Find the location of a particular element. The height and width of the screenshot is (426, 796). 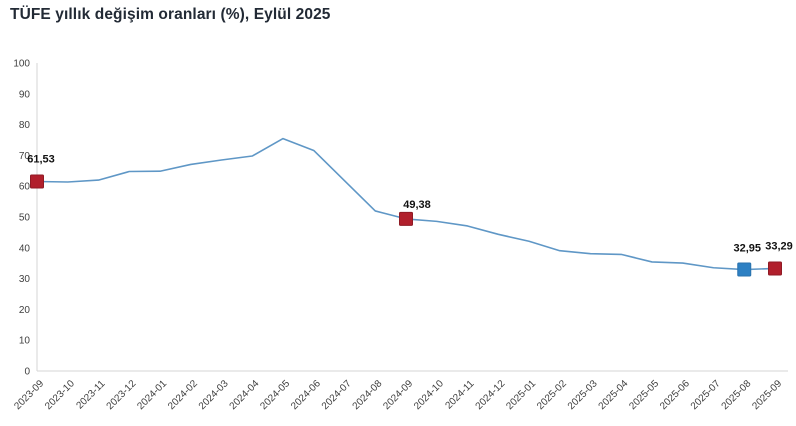

data-point-label: 32,95 is located at coordinates (747, 249).